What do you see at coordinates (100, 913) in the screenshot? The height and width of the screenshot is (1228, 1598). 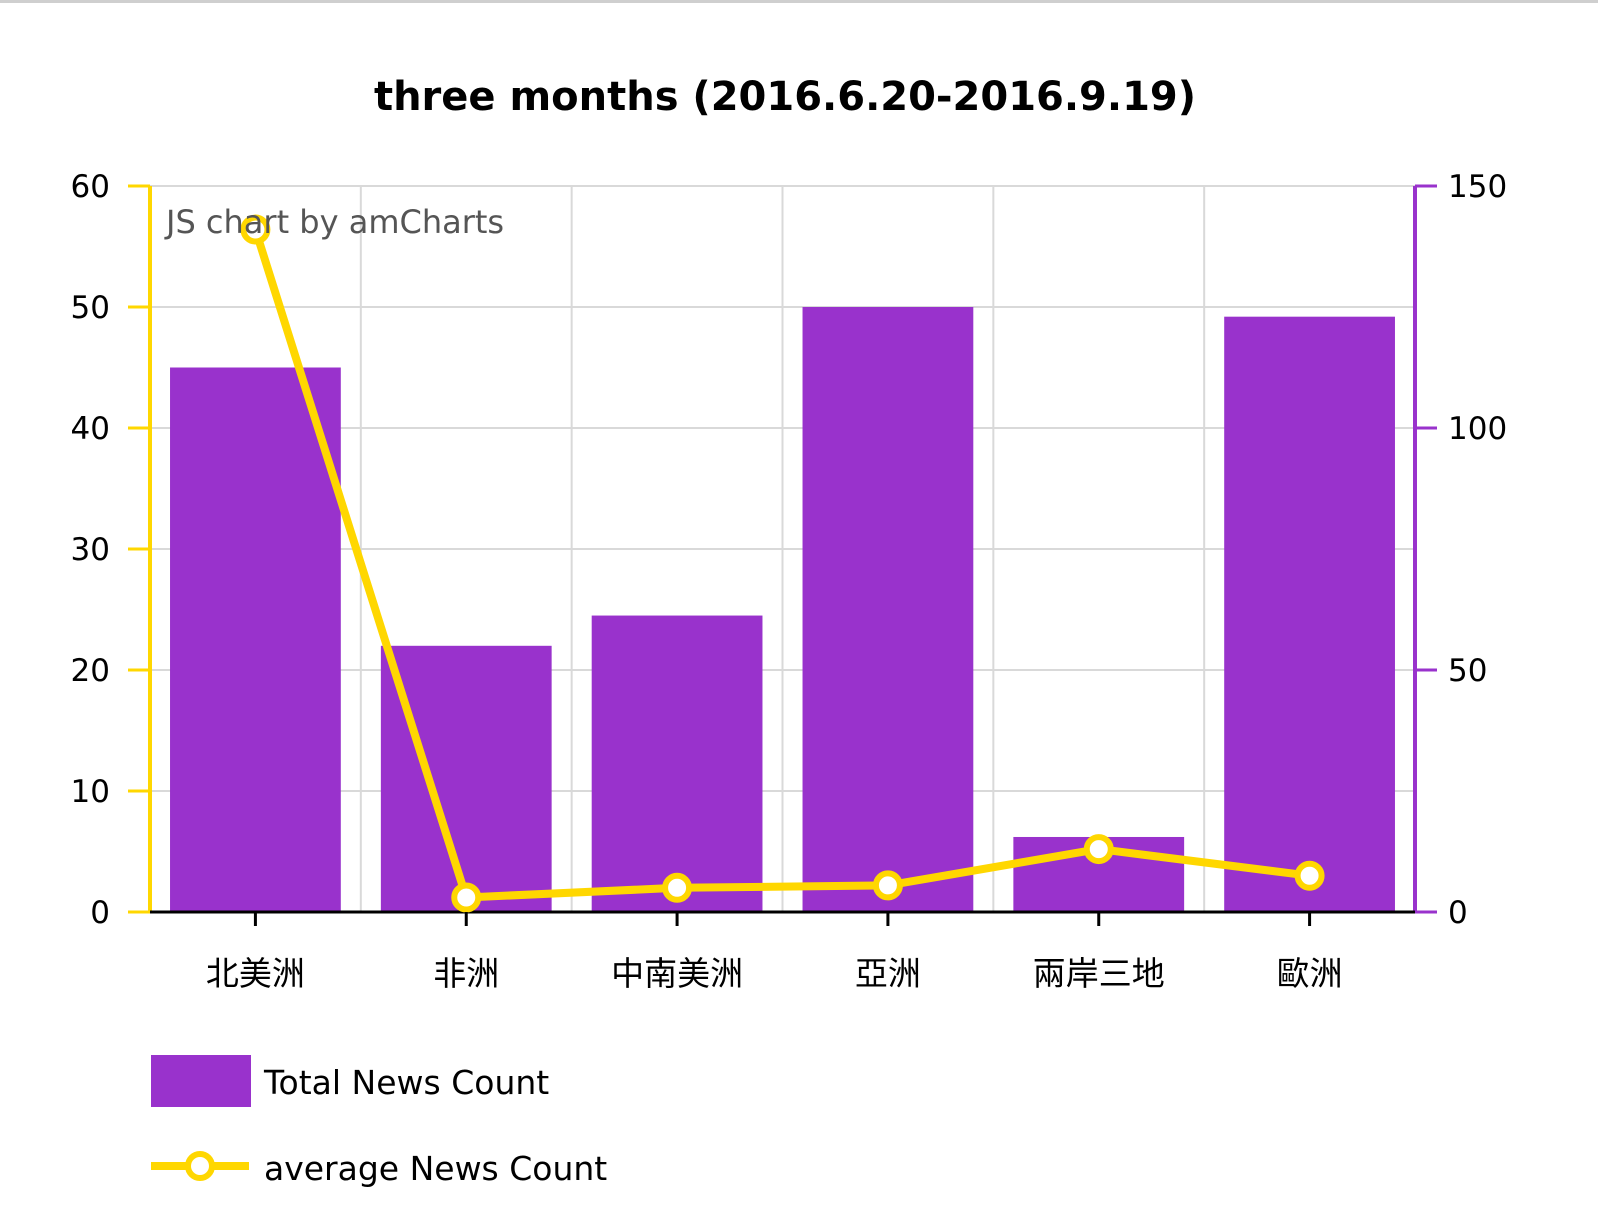 I see `y-tick-label-left: 0` at bounding box center [100, 913].